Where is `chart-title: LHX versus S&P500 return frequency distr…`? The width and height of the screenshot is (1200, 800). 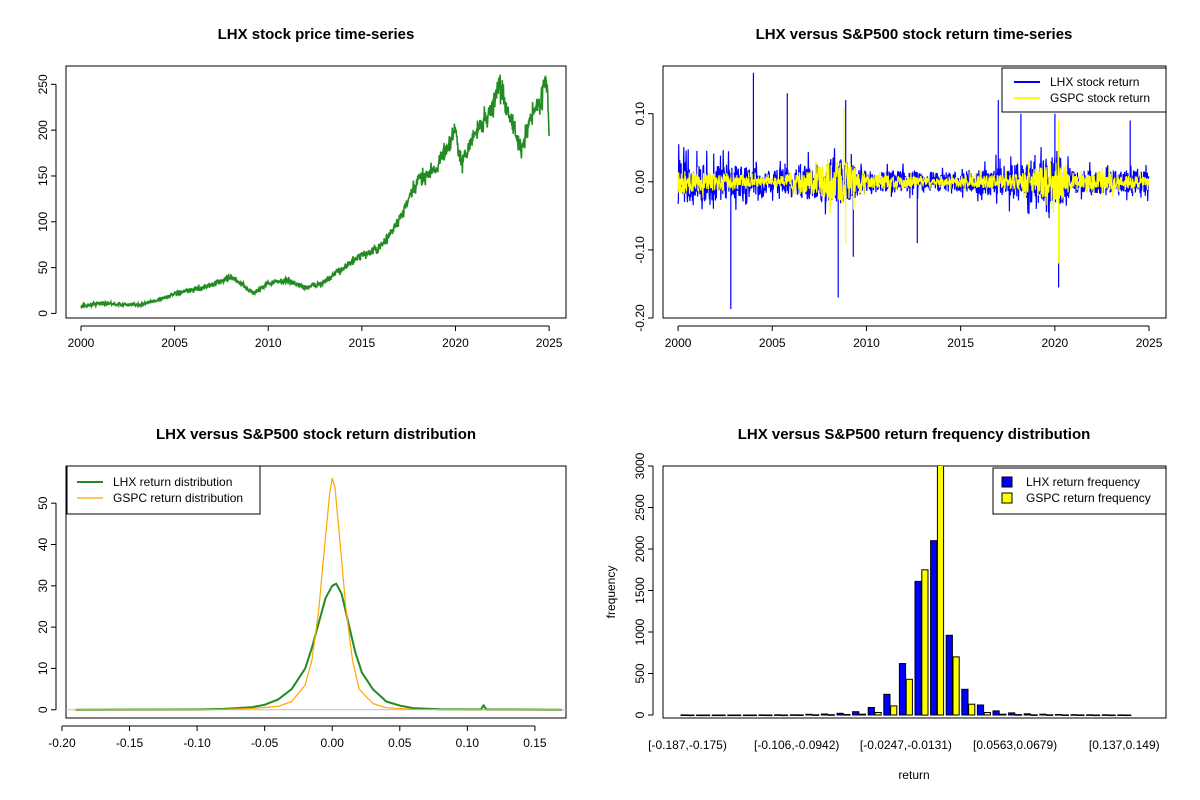 chart-title: LHX versus S&P500 return frequency distr… is located at coordinates (914, 434).